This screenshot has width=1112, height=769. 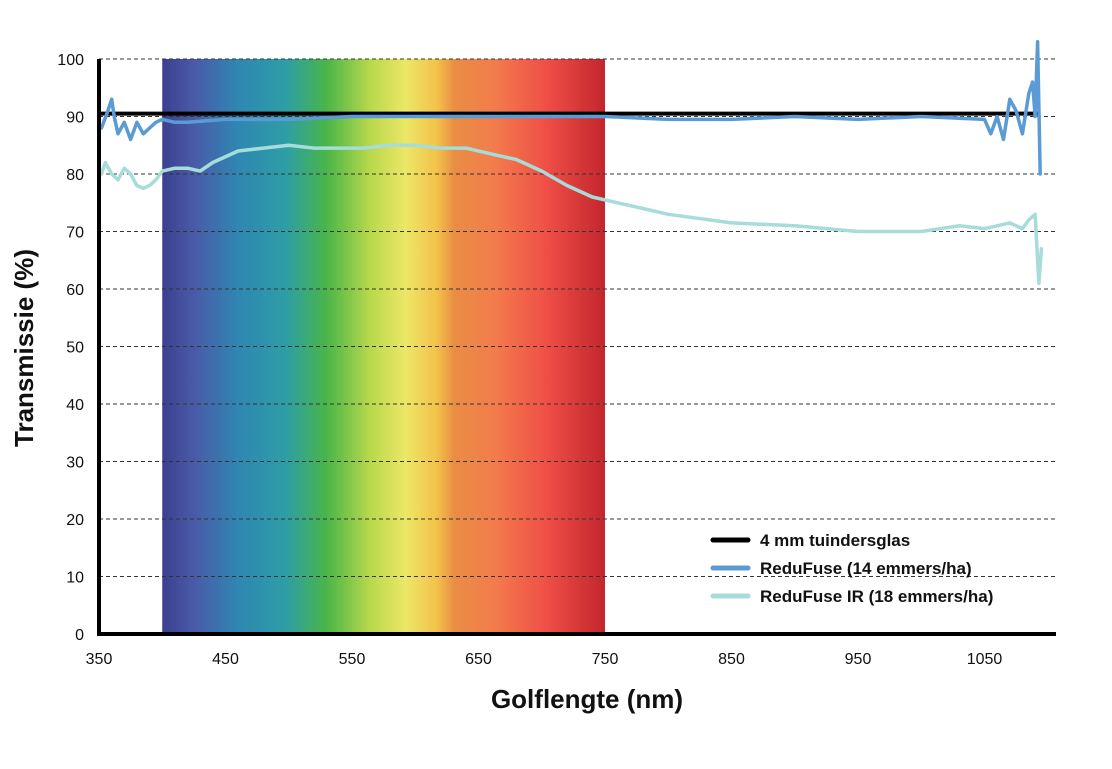 What do you see at coordinates (75, 290) in the screenshot?
I see `y-tick-label: 60` at bounding box center [75, 290].